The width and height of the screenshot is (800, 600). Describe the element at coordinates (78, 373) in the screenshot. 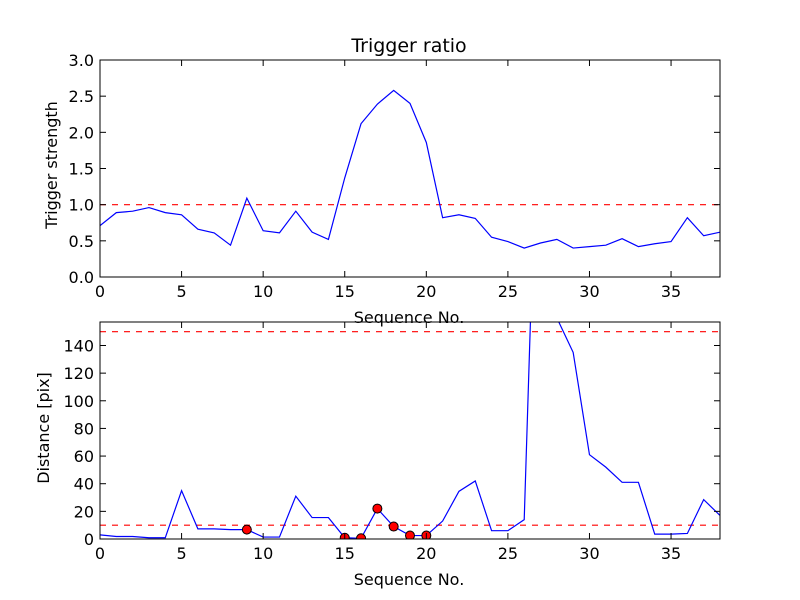

I see `y-tick-label: 120` at that location.